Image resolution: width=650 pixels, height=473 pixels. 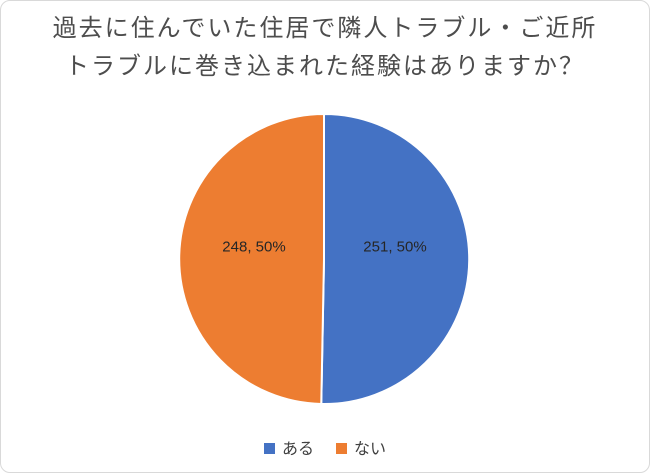 What do you see at coordinates (395, 259) in the screenshot?
I see `pie-slice-ある` at bounding box center [395, 259].